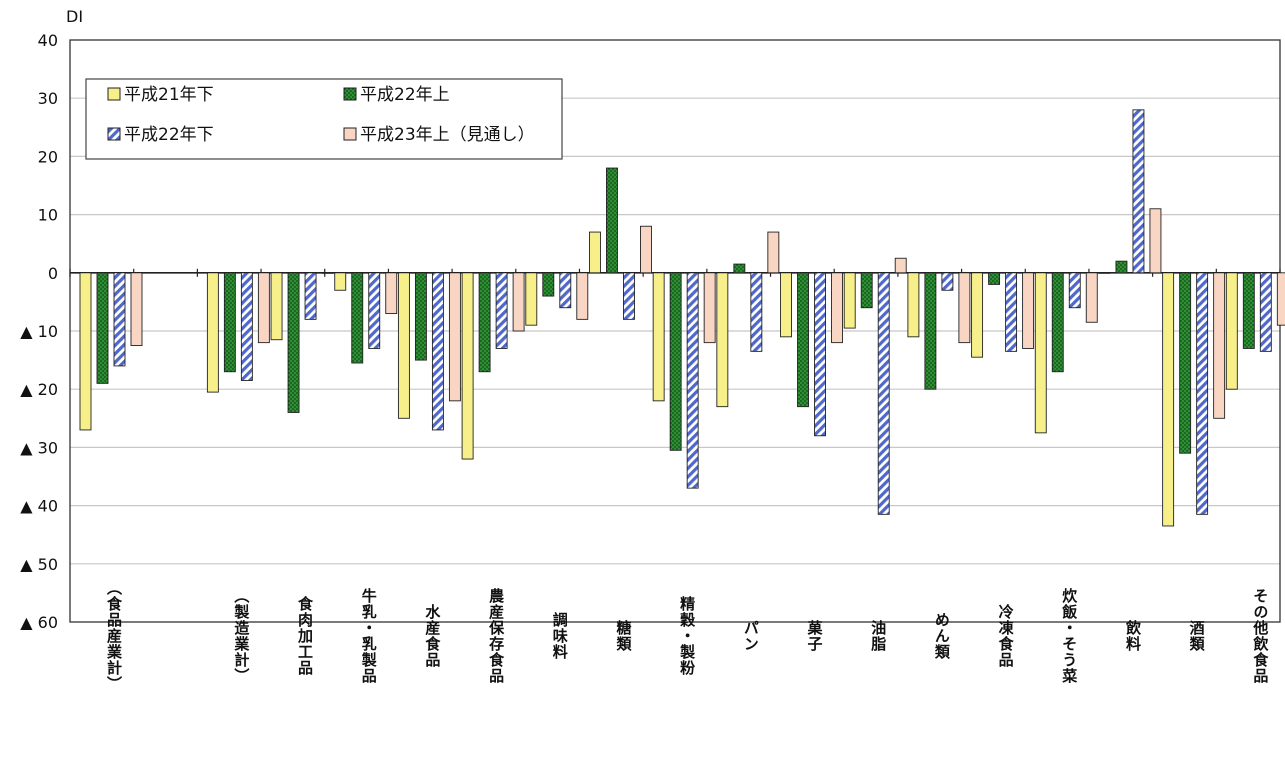  Describe the element at coordinates (432, 635) in the screenshot. I see `category-label: 水産食品` at that location.